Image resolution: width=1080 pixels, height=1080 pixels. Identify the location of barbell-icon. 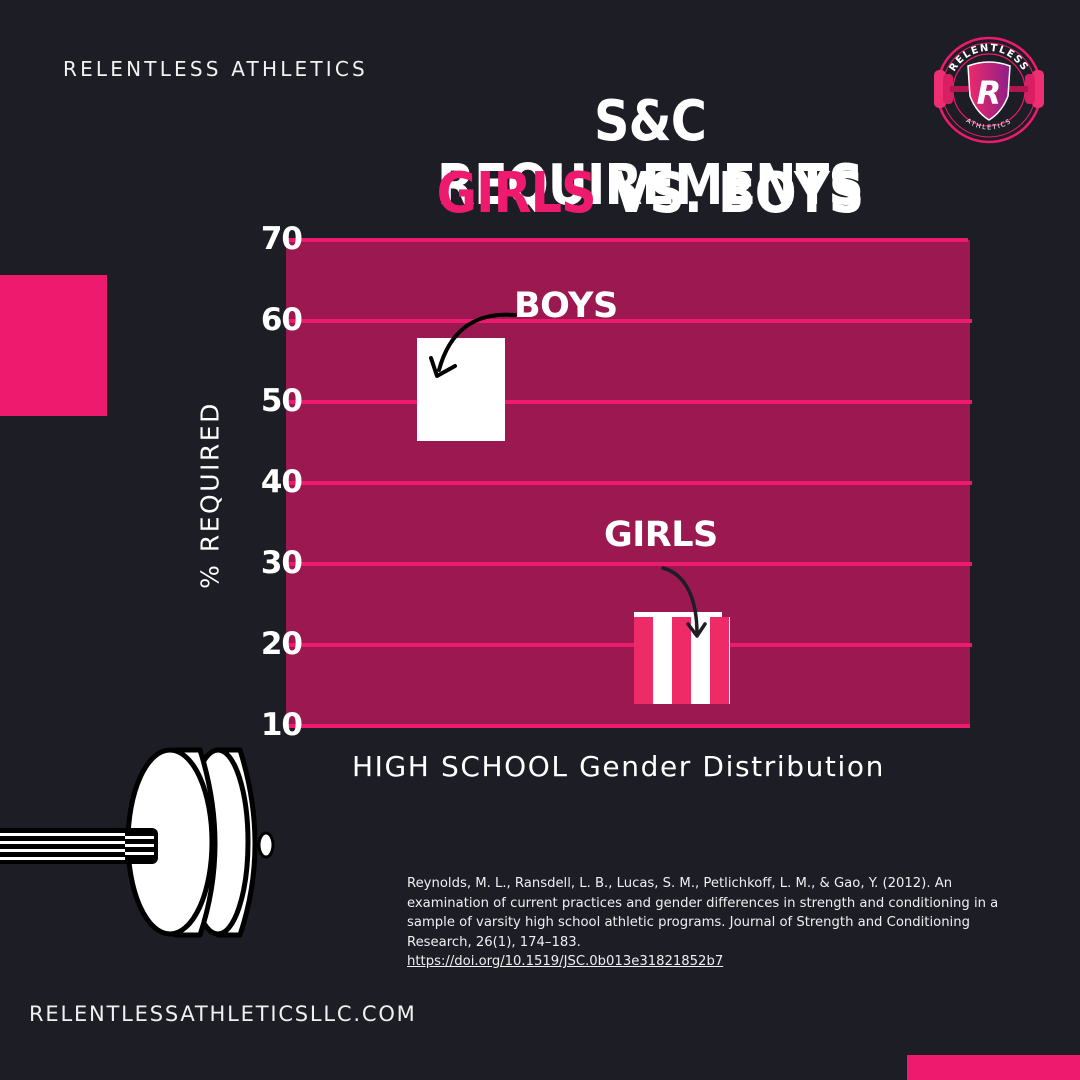
(137, 842).